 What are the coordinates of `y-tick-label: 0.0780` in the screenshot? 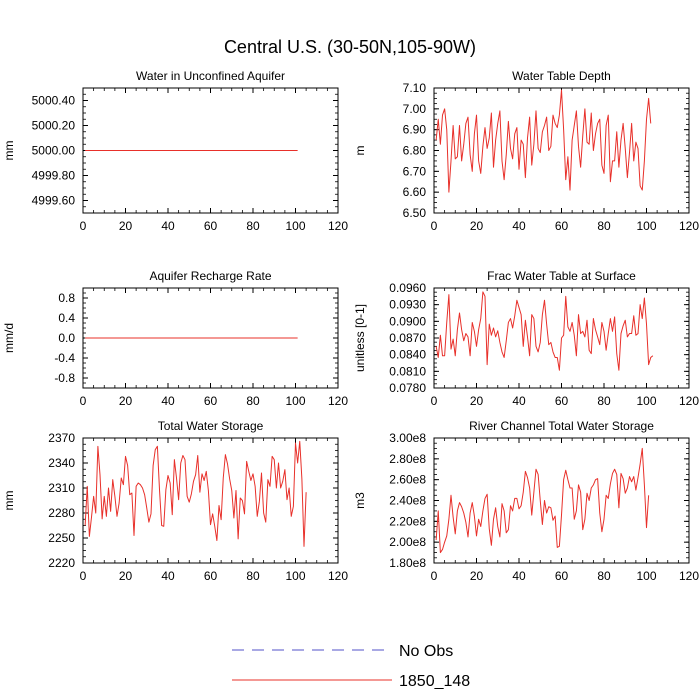 It's located at (407, 388).